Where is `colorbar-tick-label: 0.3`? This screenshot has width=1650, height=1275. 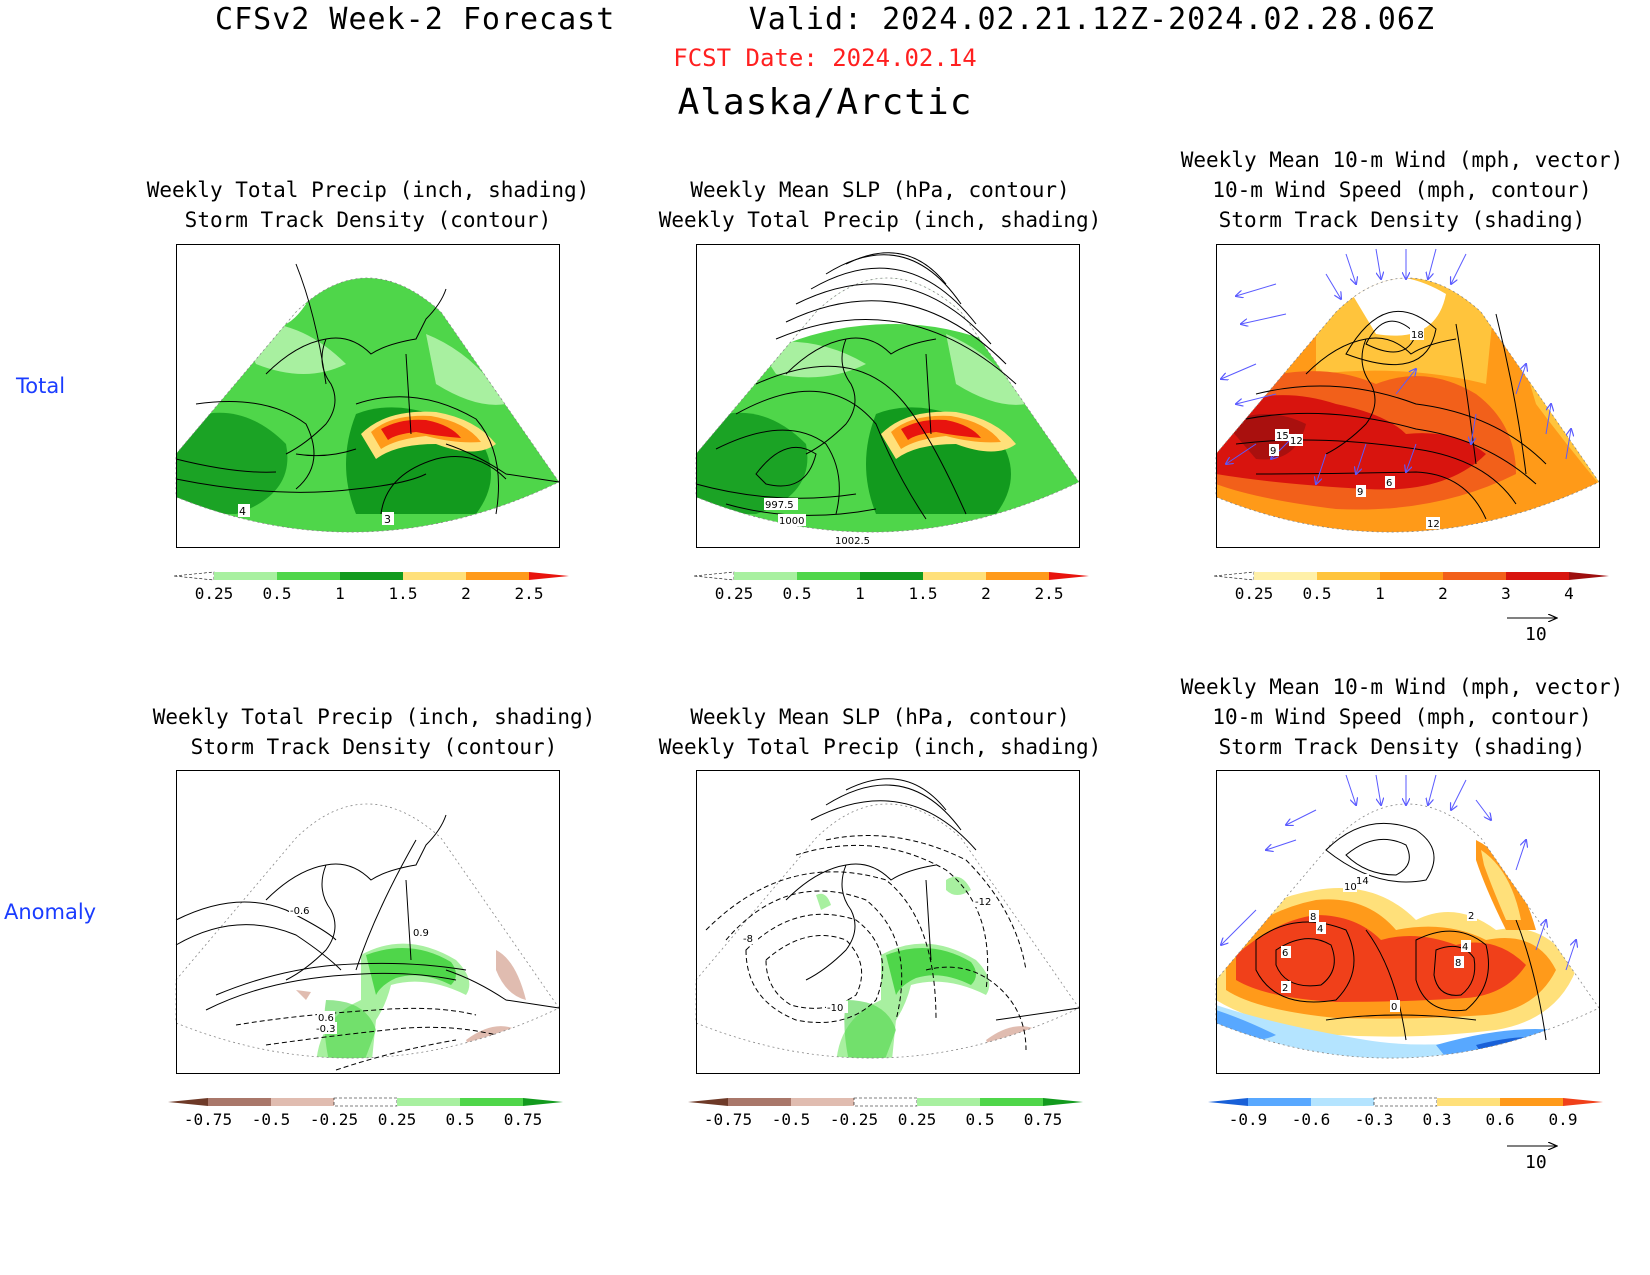 colorbar-tick-label: 0.3 is located at coordinates (1437, 1119).